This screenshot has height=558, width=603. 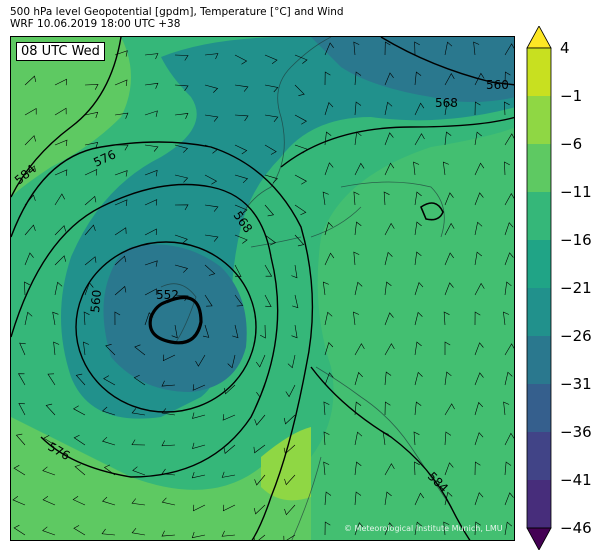 What do you see at coordinates (576, 192) in the screenshot?
I see `colorbar-tick-label: −11` at bounding box center [576, 192].